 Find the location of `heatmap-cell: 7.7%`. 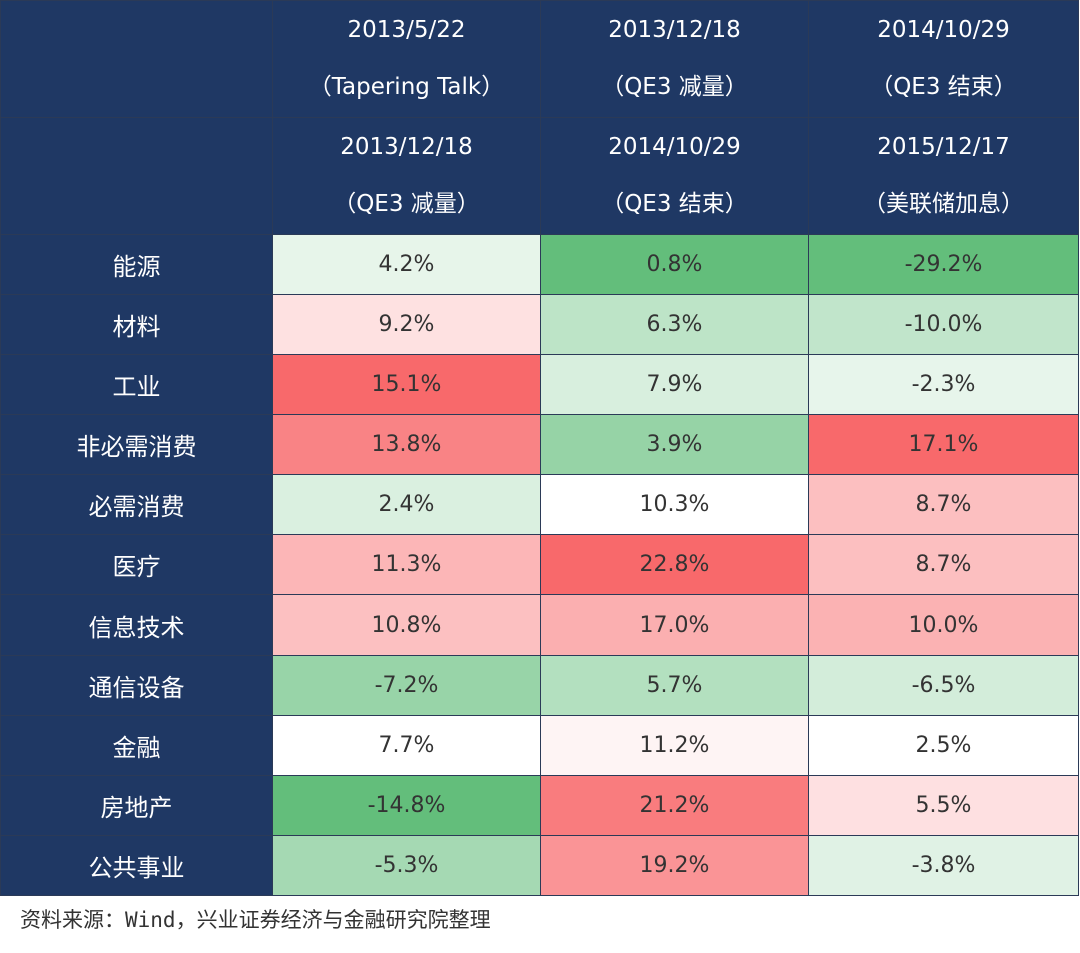

heatmap-cell: 7.7% is located at coordinates (406, 745).